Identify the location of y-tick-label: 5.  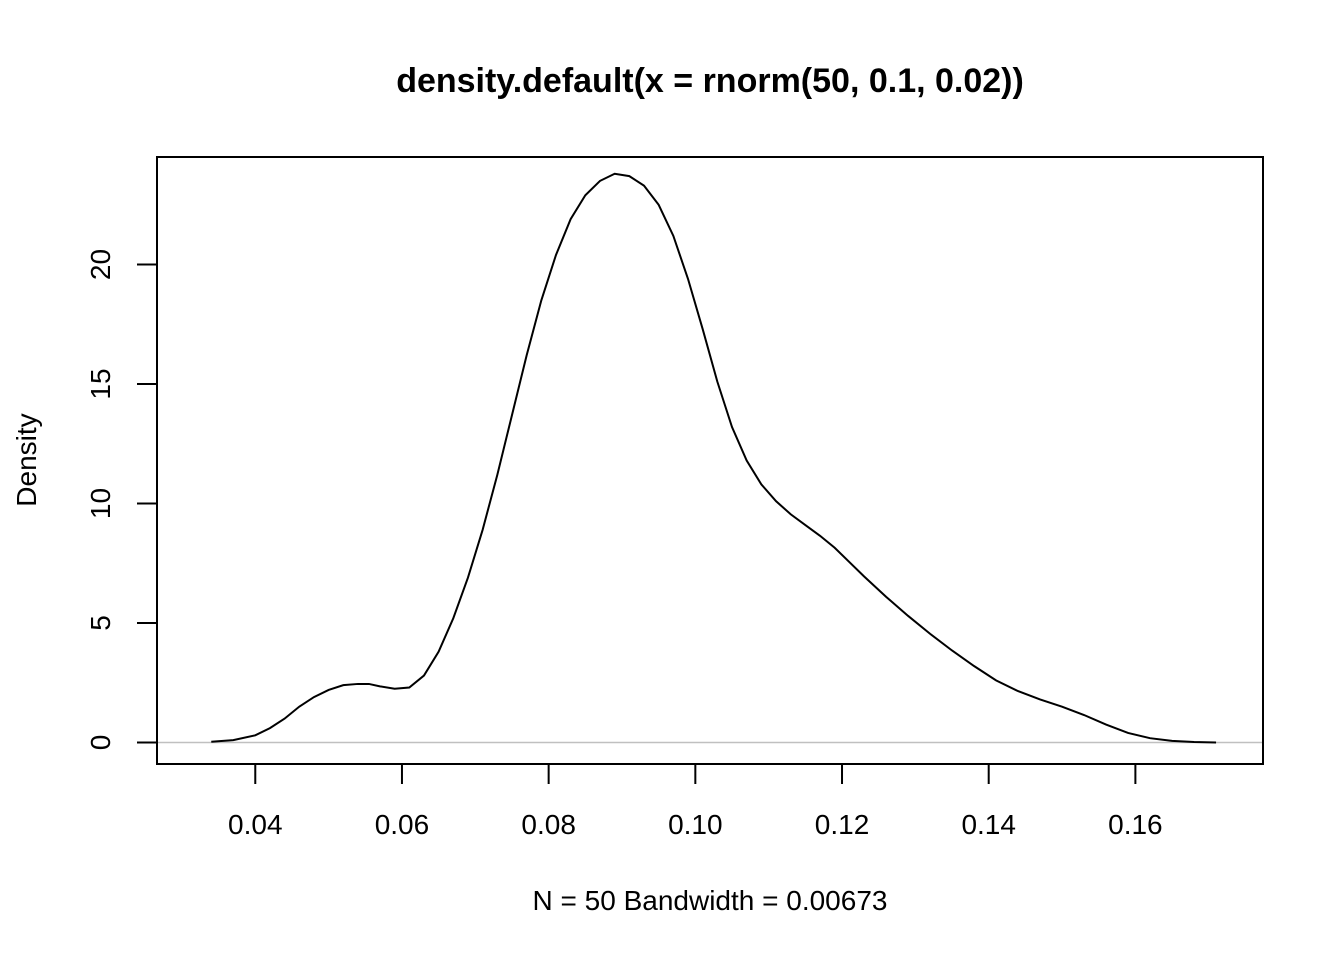
(100, 623).